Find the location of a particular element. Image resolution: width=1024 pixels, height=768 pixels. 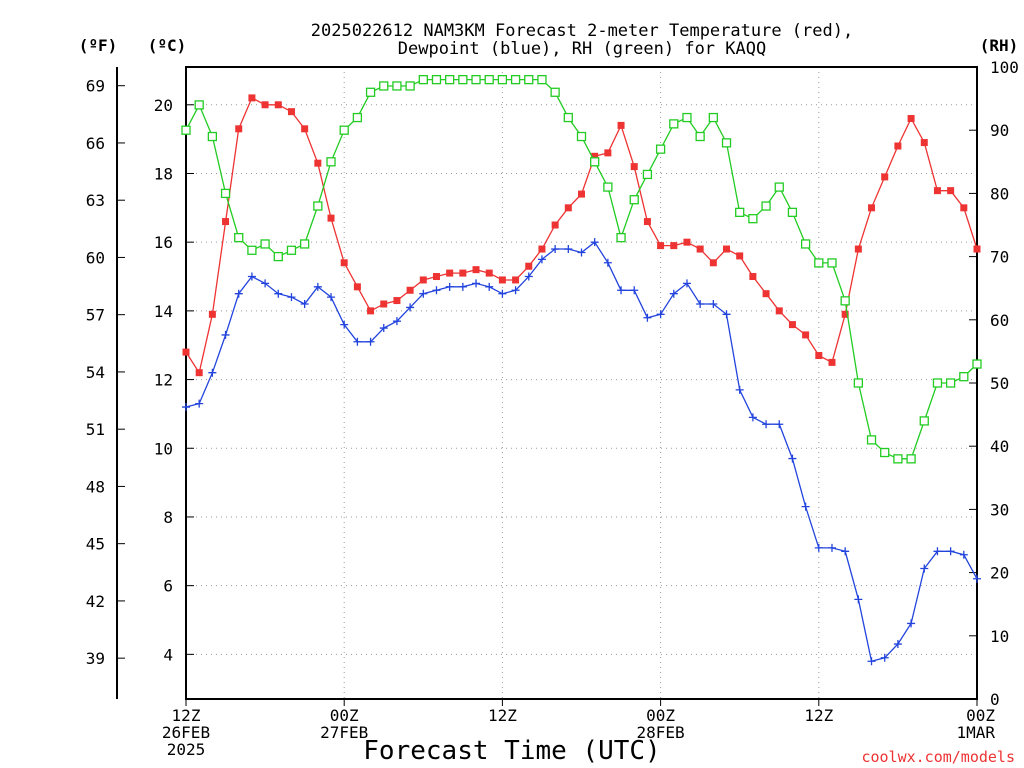

celsius-tick-label: 18 is located at coordinates (163, 173).